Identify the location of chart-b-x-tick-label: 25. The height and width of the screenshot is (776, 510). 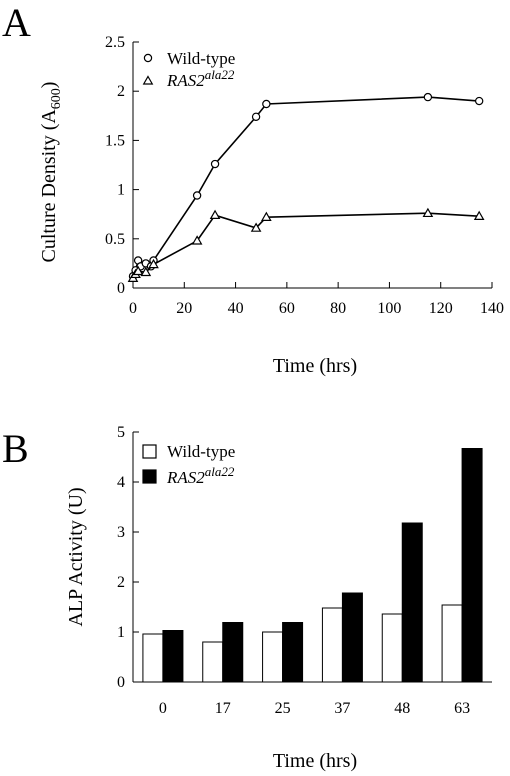
(283, 708).